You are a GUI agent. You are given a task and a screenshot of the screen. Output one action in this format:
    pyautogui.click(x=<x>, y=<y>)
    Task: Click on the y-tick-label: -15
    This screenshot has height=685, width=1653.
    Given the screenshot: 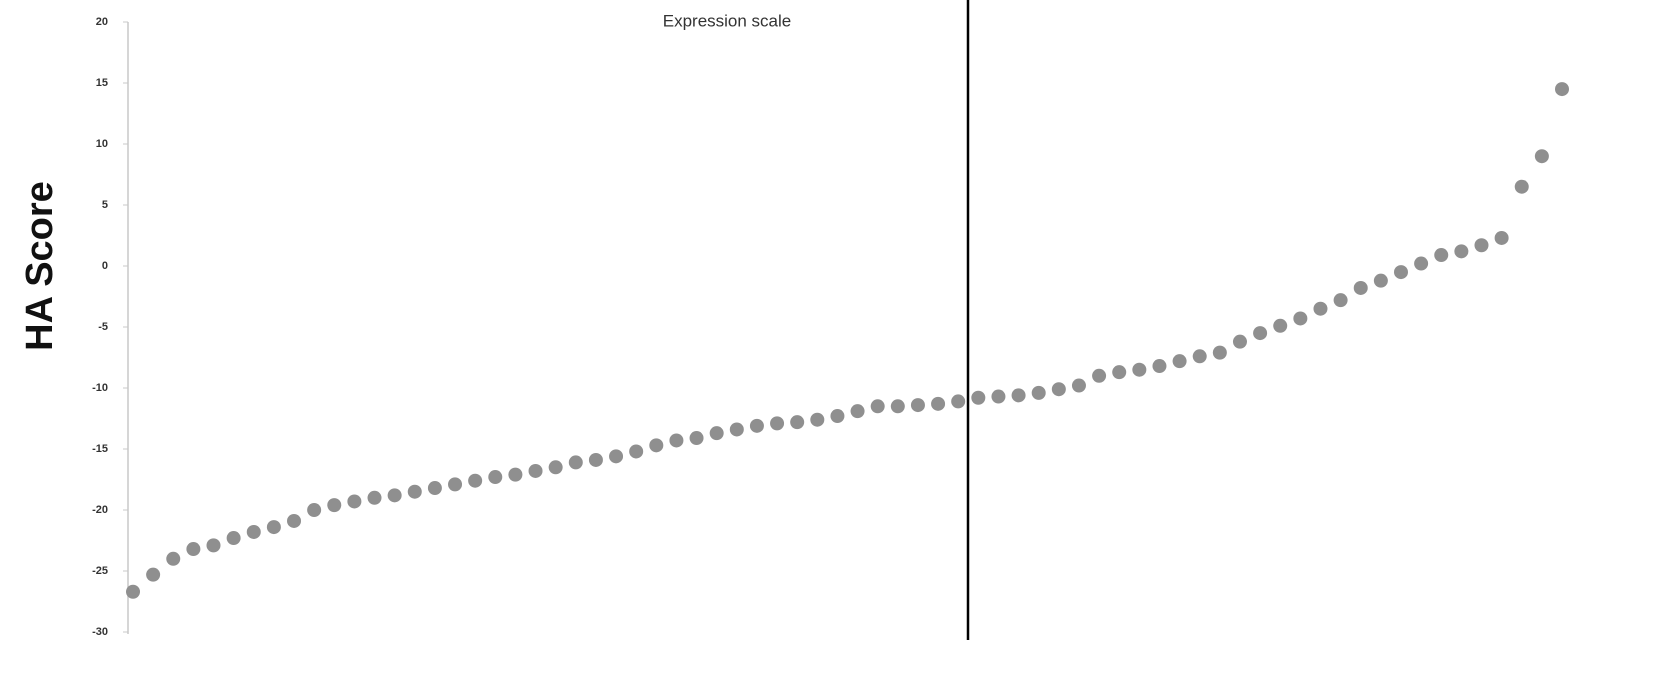 What is the action you would take?
    pyautogui.click(x=100, y=449)
    